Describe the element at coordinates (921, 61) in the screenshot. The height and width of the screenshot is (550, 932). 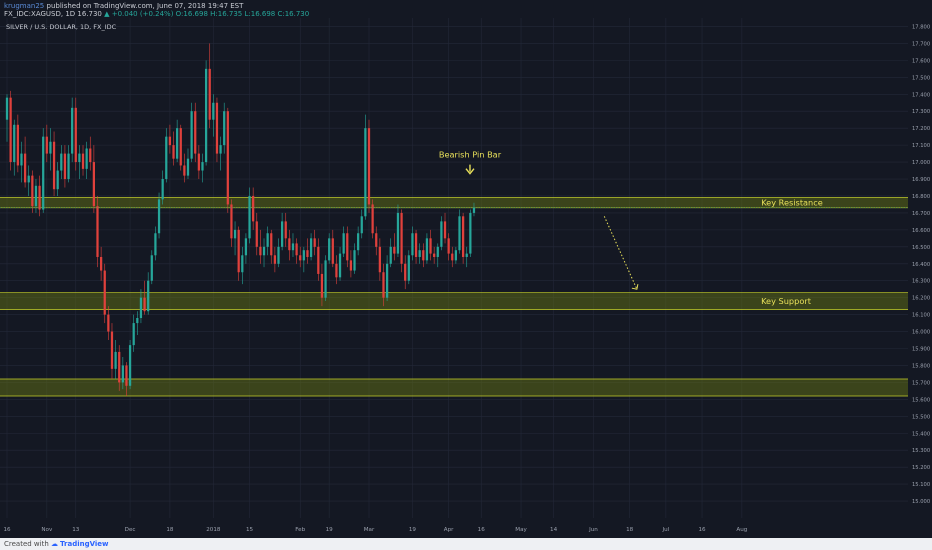
I see `y-tick-label: 17.600` at that location.